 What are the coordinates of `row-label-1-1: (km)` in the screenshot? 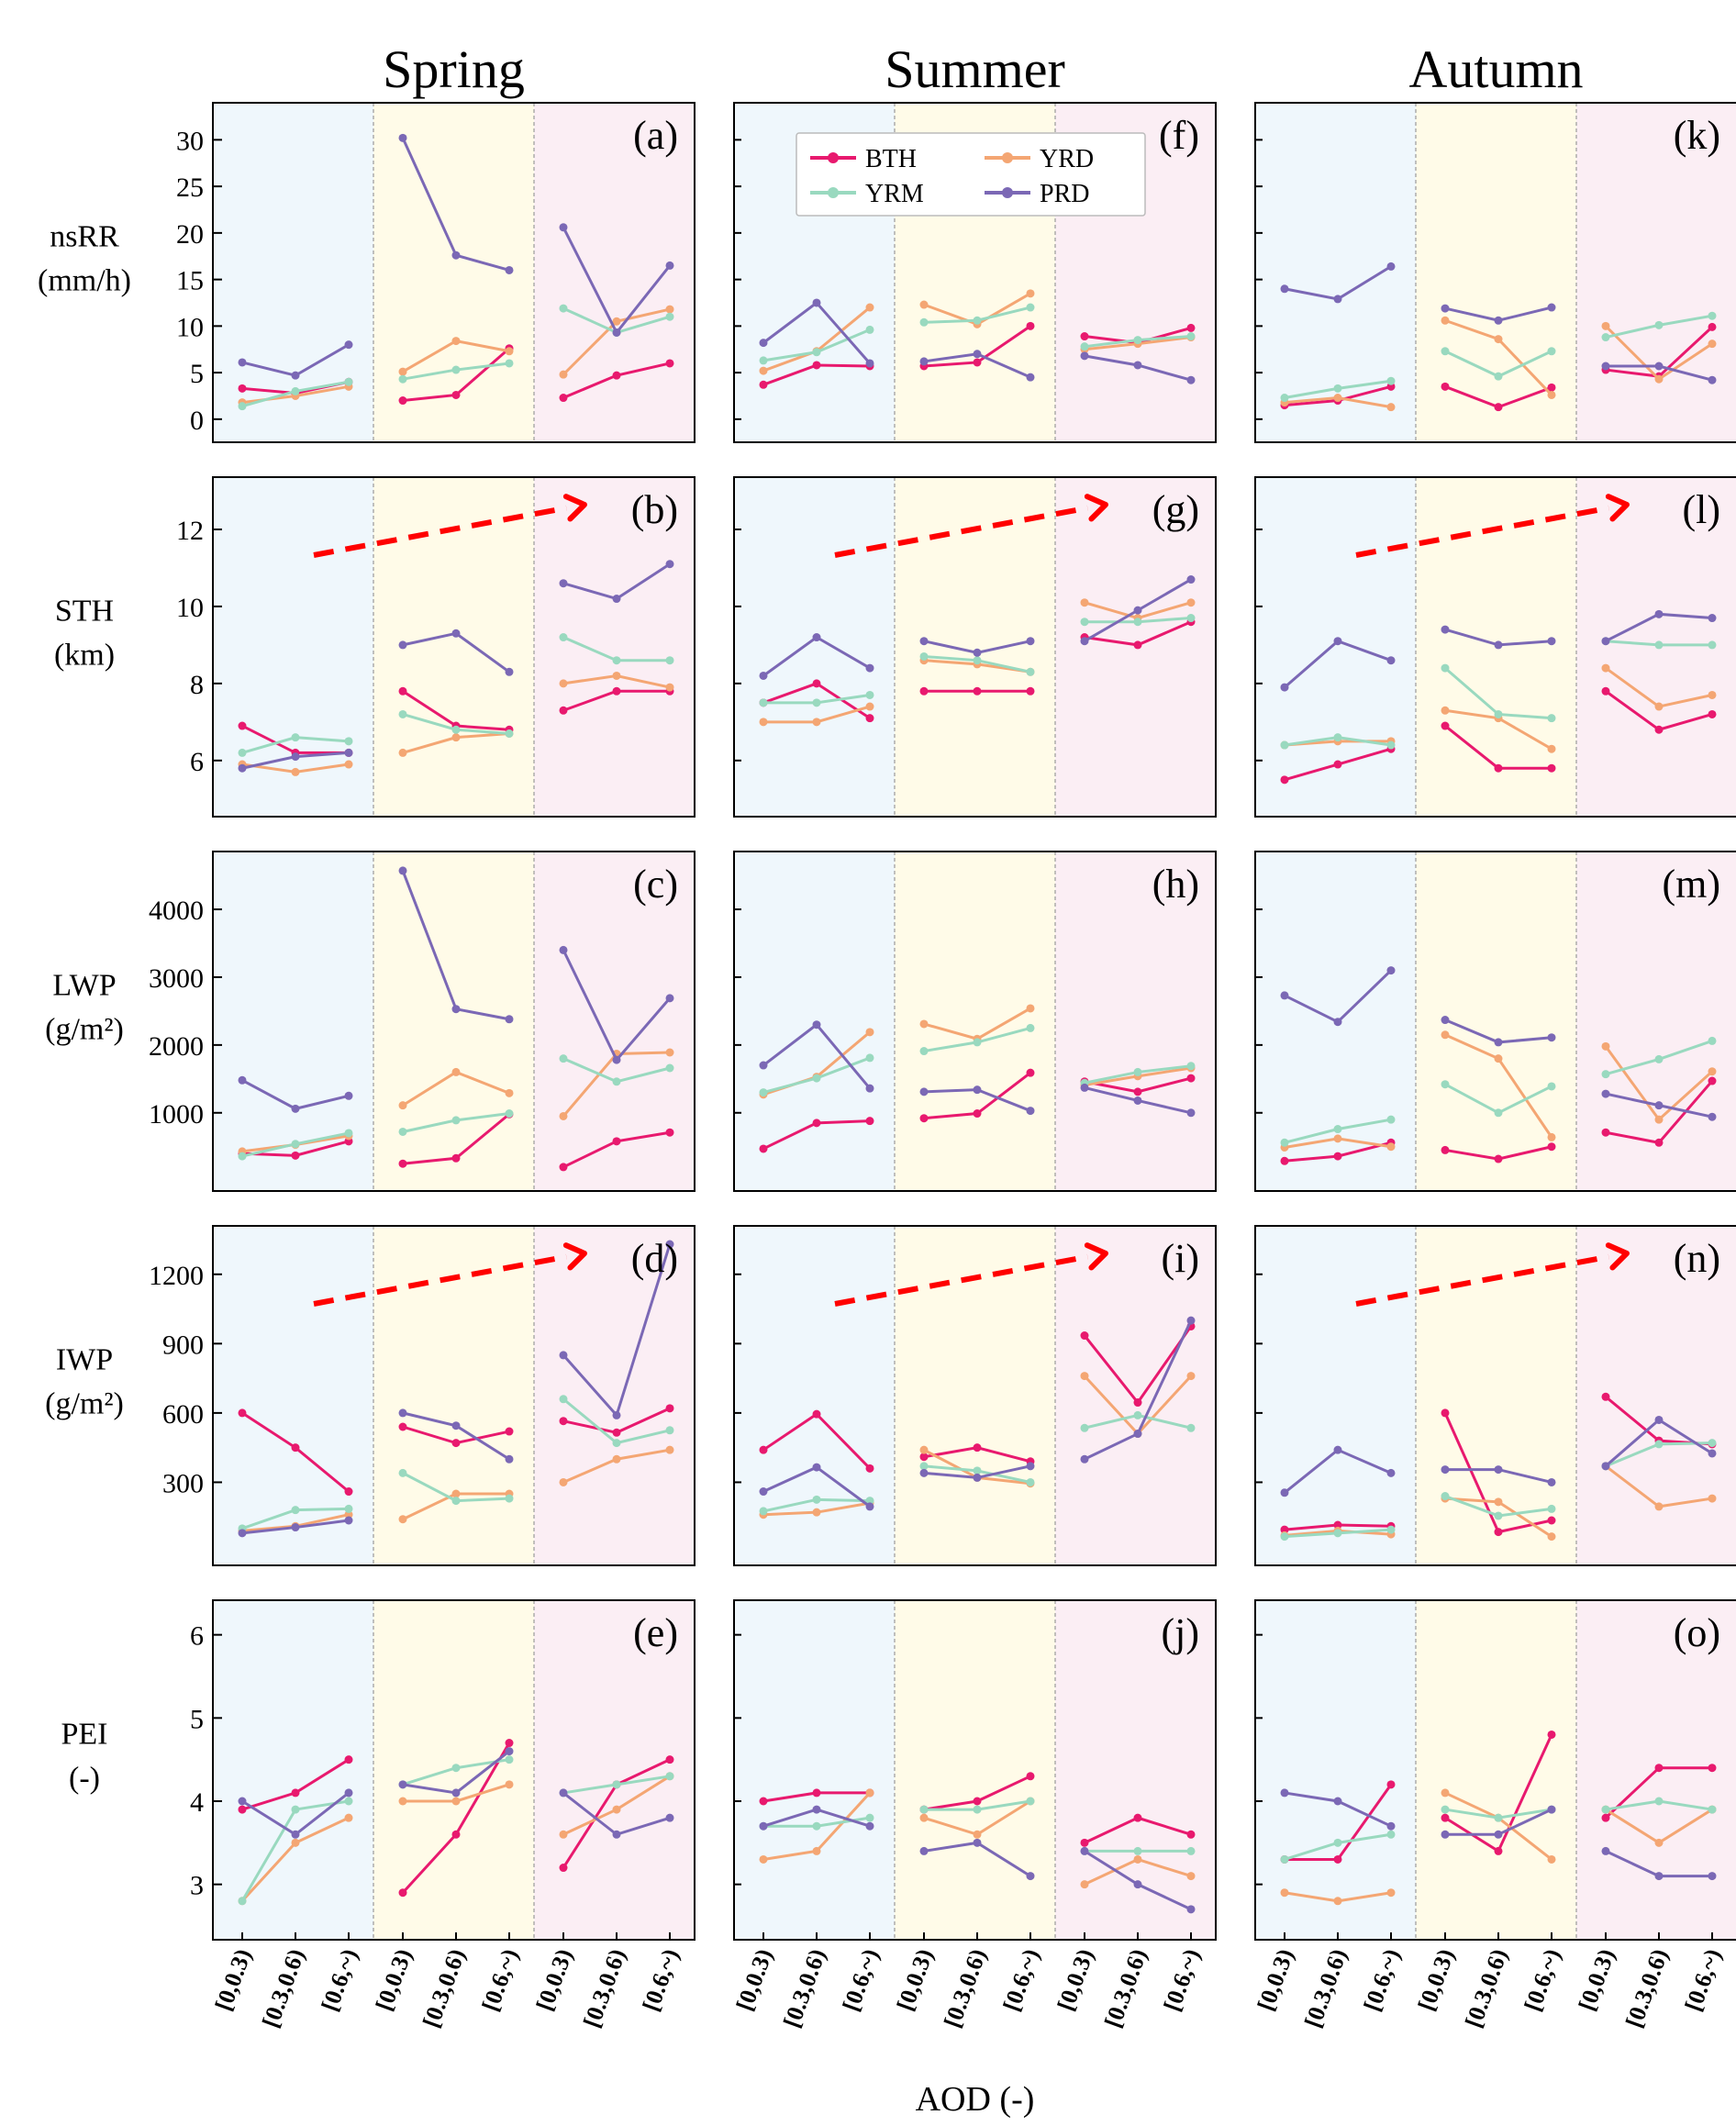 It's located at (84, 656).